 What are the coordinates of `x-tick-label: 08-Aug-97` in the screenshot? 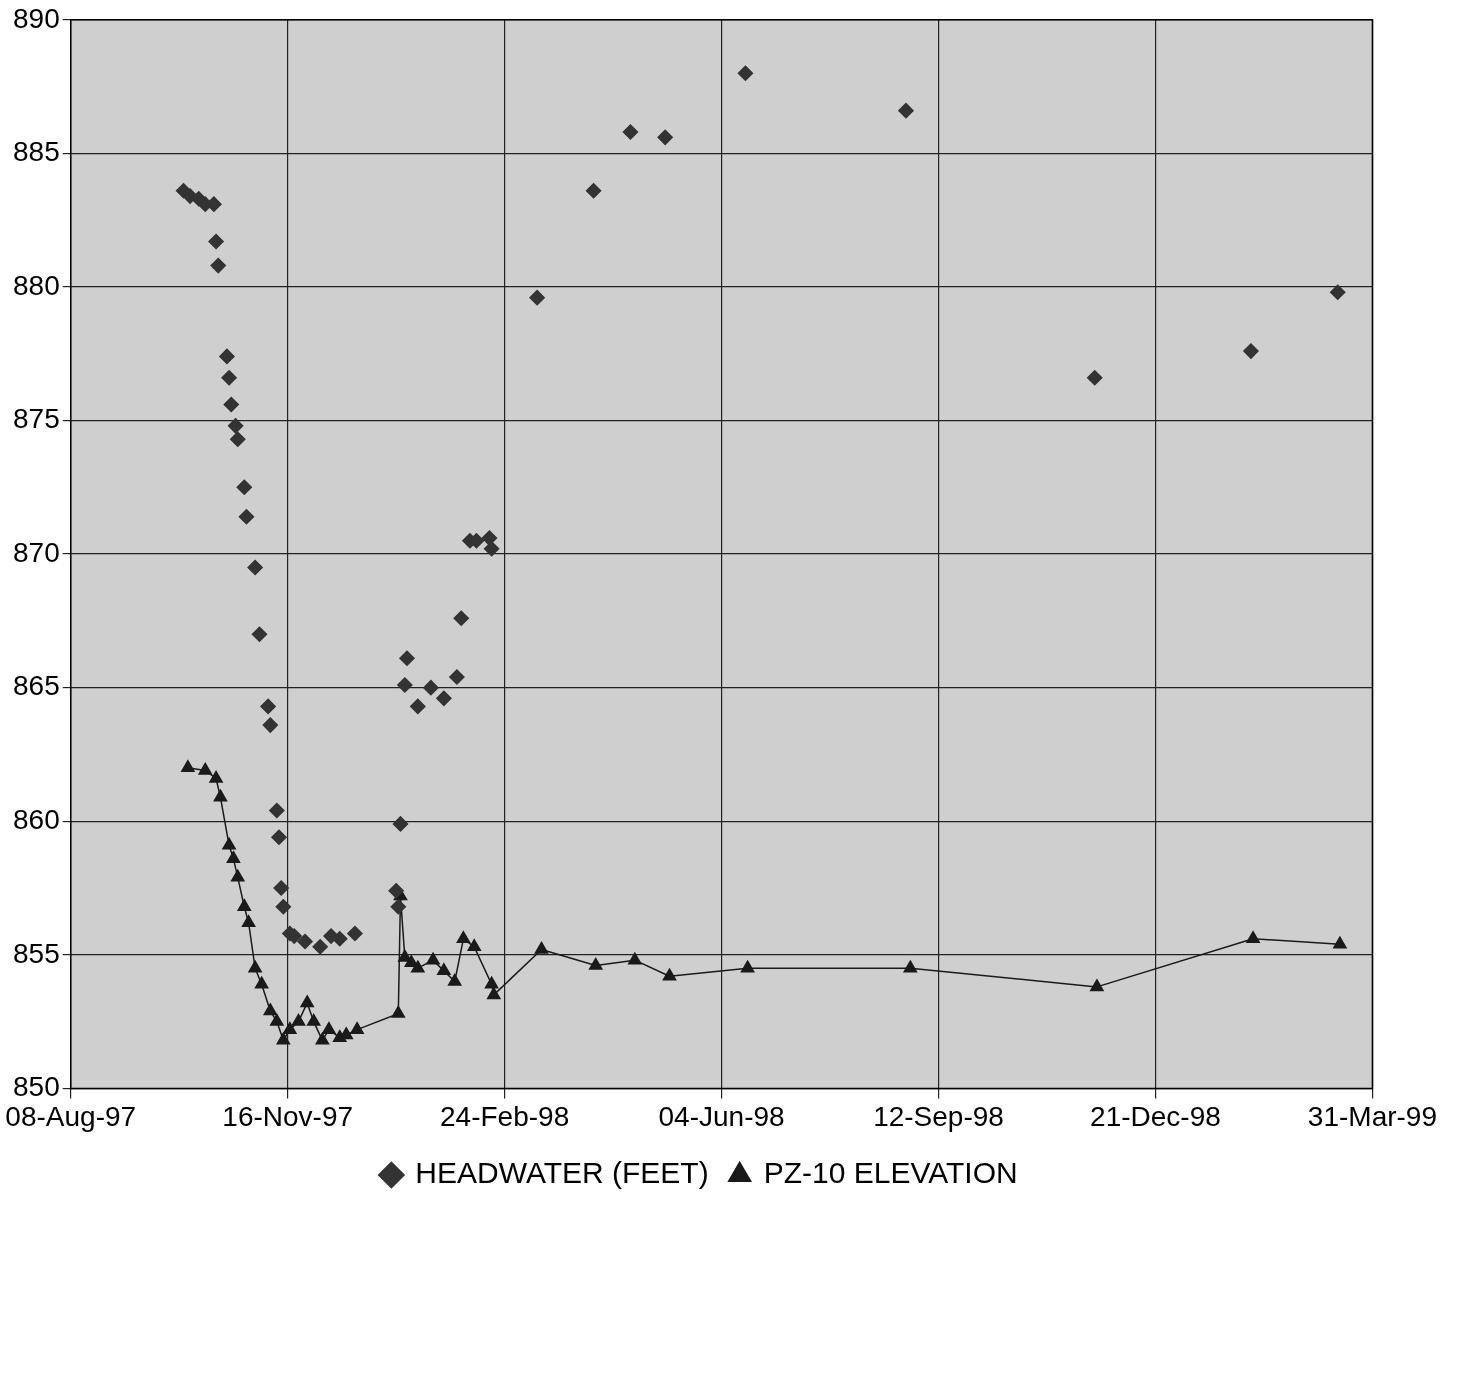 It's located at (71, 1116).